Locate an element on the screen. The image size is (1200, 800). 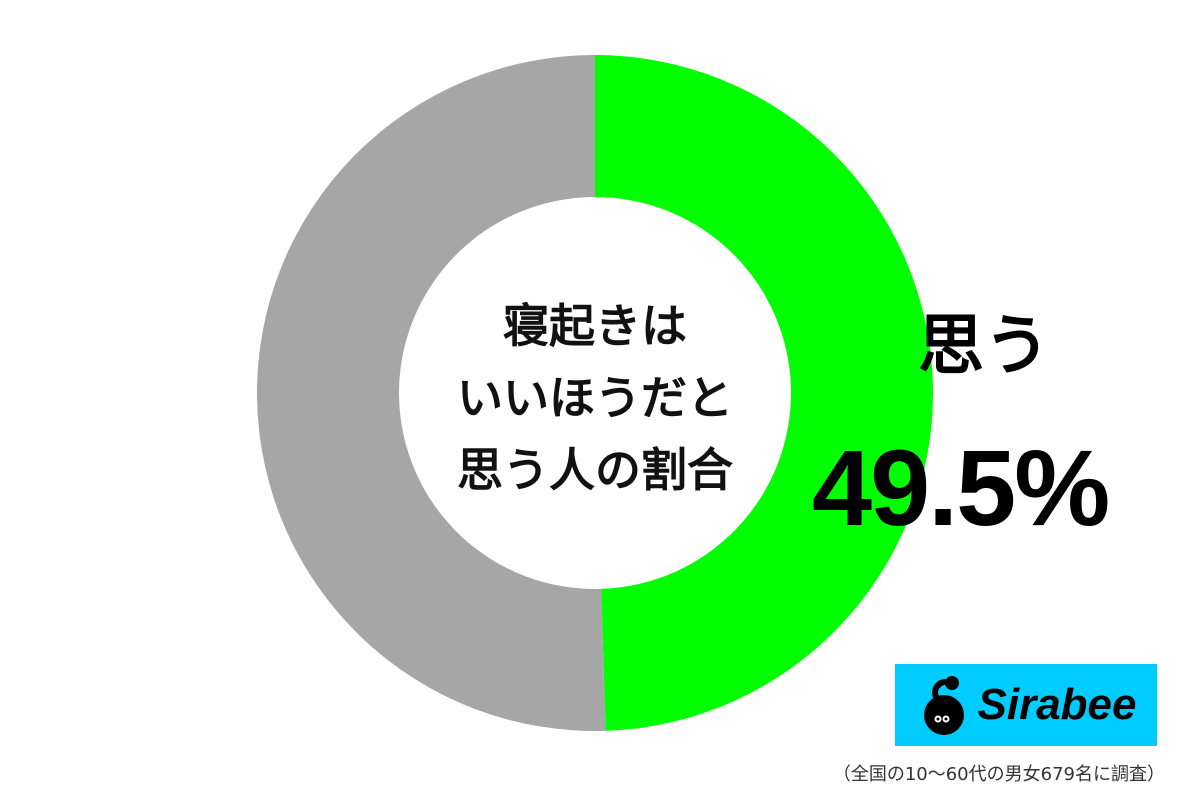
chart-center-title: 寝起きは いいほうだと 思う人の割合 is located at coordinates (595, 398).